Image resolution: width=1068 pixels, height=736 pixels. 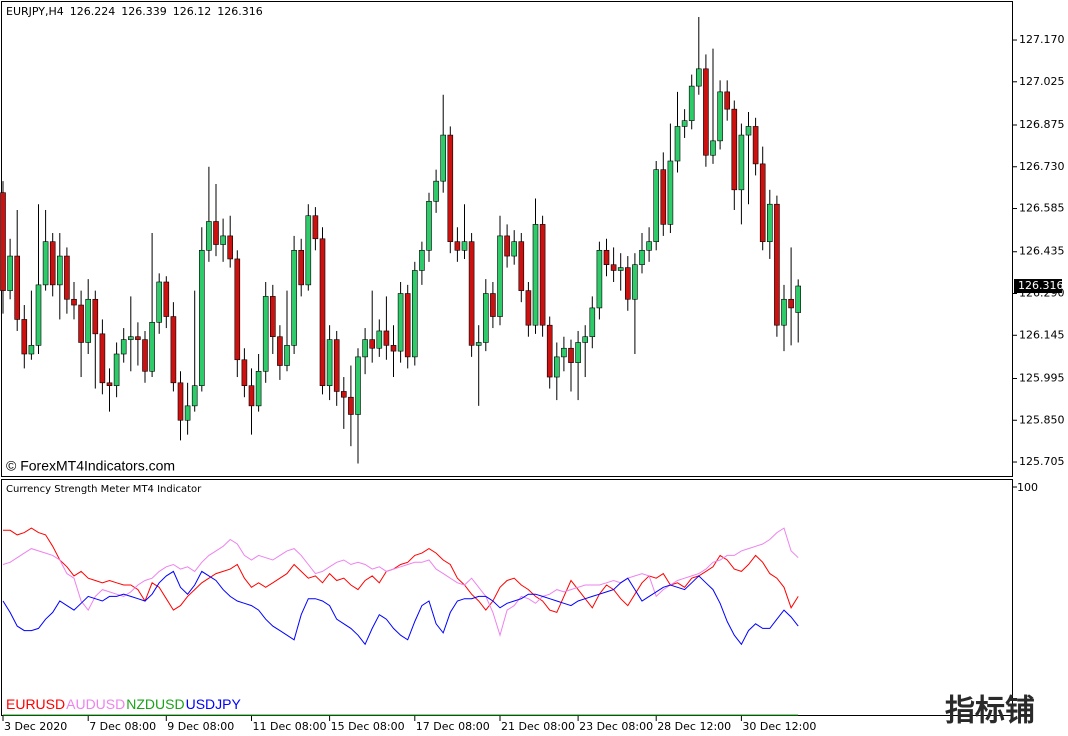 I want to click on legend-entry: NZDUSD, so click(x=155, y=704).